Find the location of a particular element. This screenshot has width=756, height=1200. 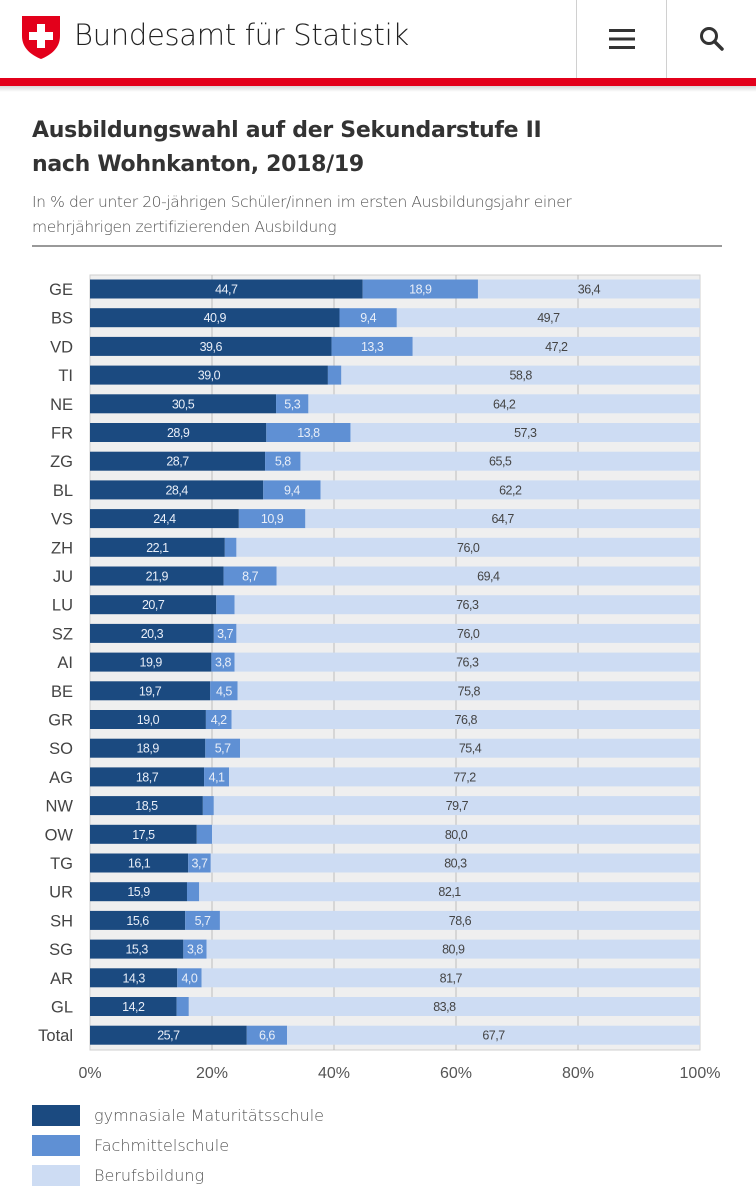

data-label: 22,1 is located at coordinates (157, 548).